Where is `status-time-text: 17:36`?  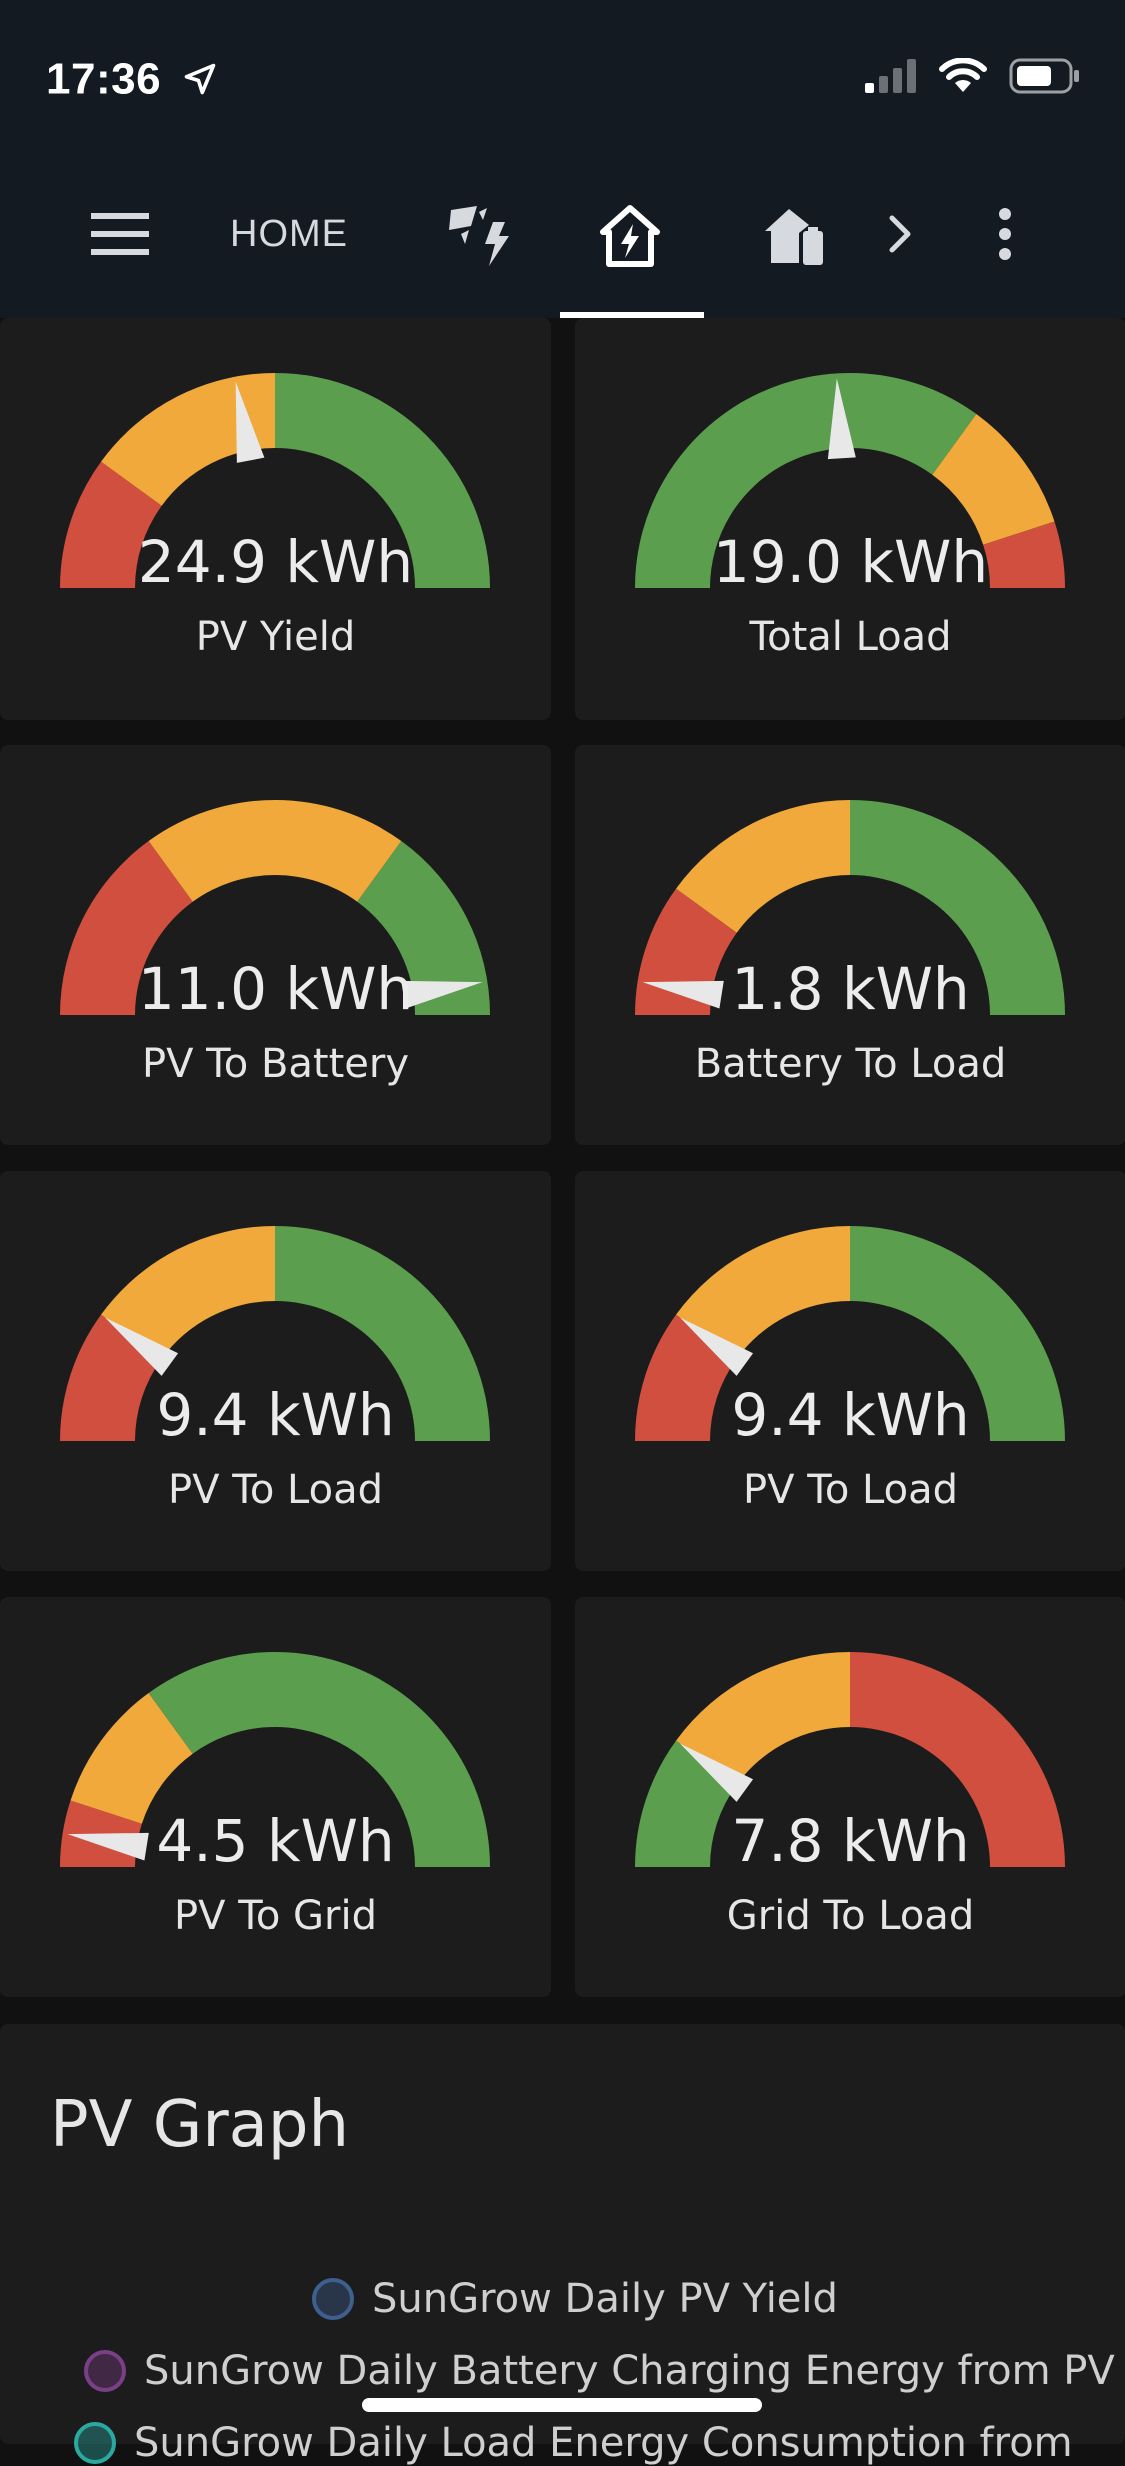 status-time-text: 17:36 is located at coordinates (104, 79).